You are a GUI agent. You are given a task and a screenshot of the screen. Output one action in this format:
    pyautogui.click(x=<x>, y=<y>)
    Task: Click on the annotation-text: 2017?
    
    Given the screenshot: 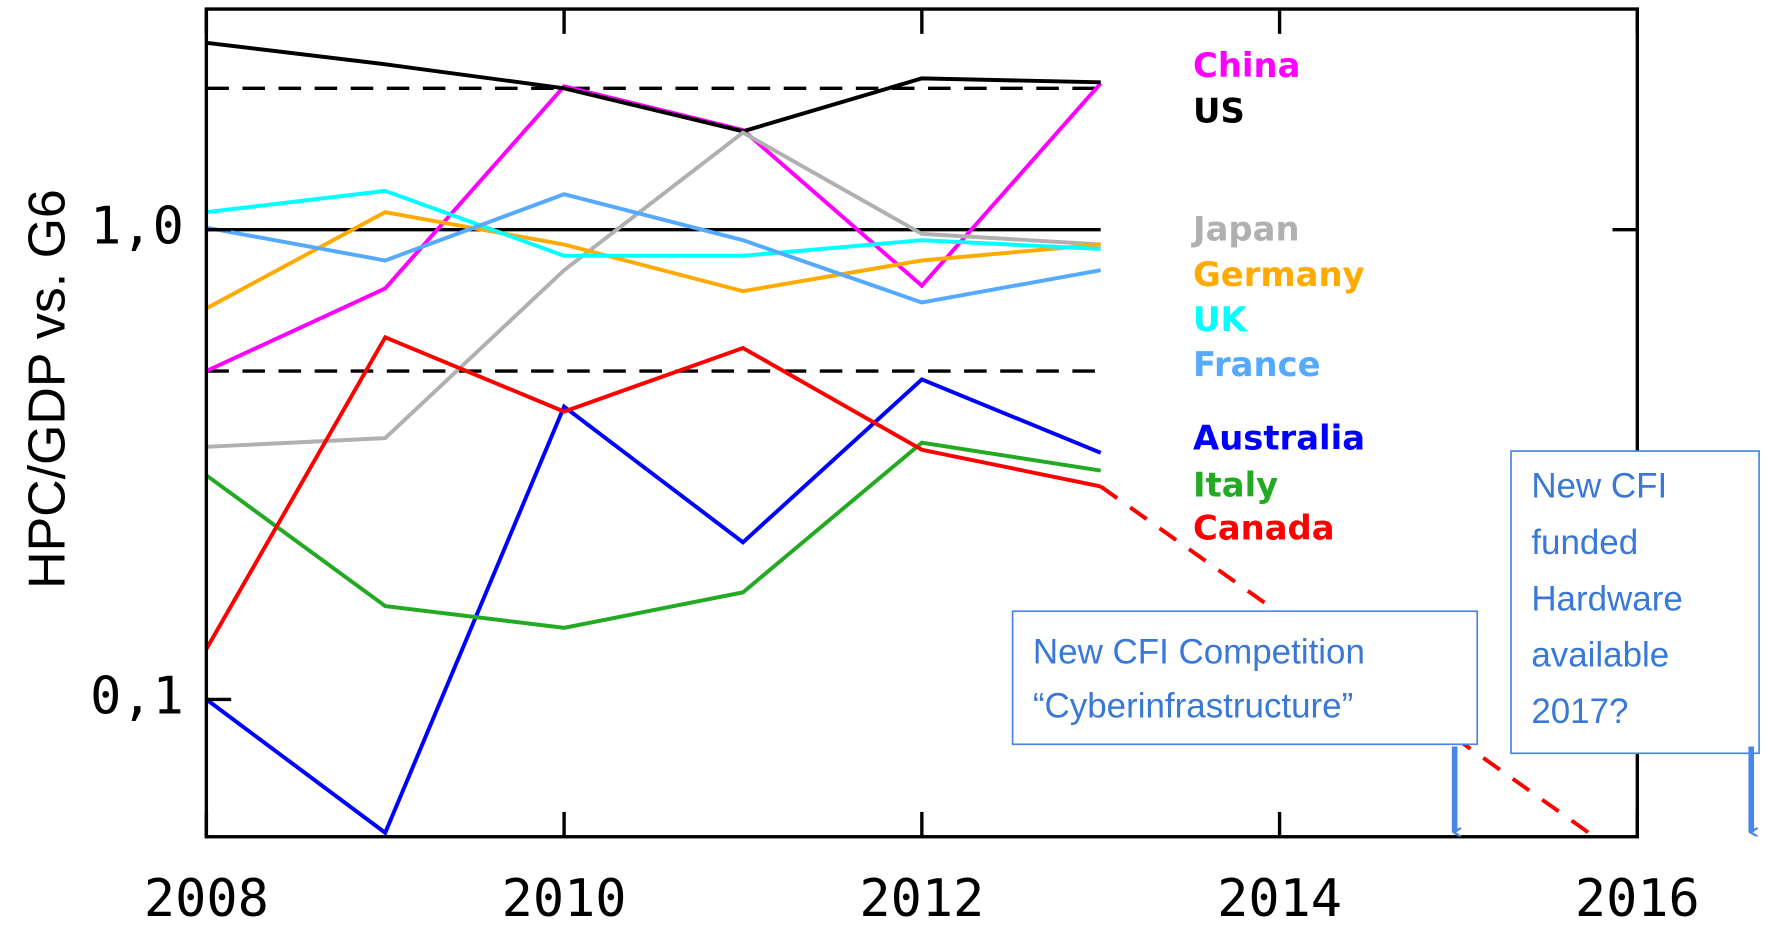 What is the action you would take?
    pyautogui.click(x=1579, y=711)
    